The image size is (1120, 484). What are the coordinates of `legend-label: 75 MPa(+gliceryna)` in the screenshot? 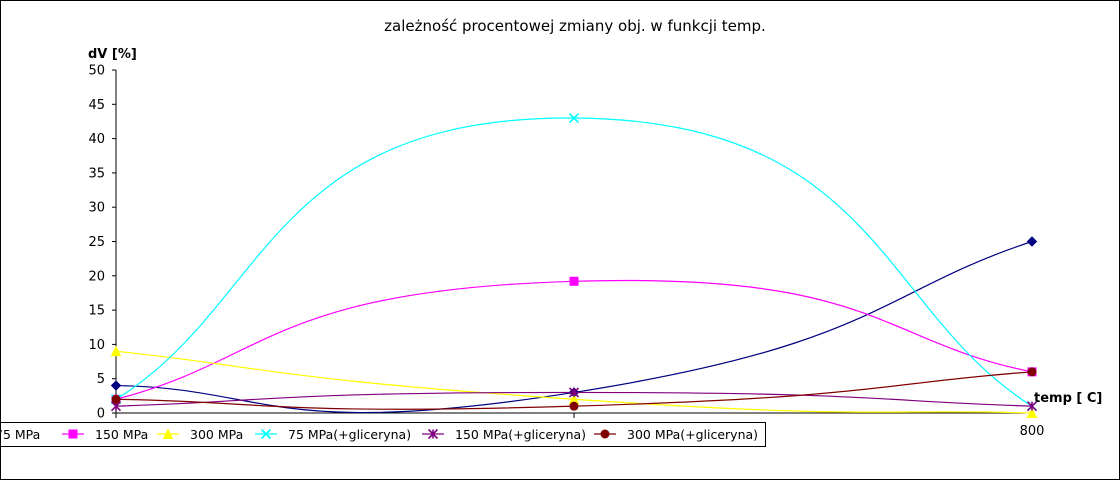 It's located at (349, 434).